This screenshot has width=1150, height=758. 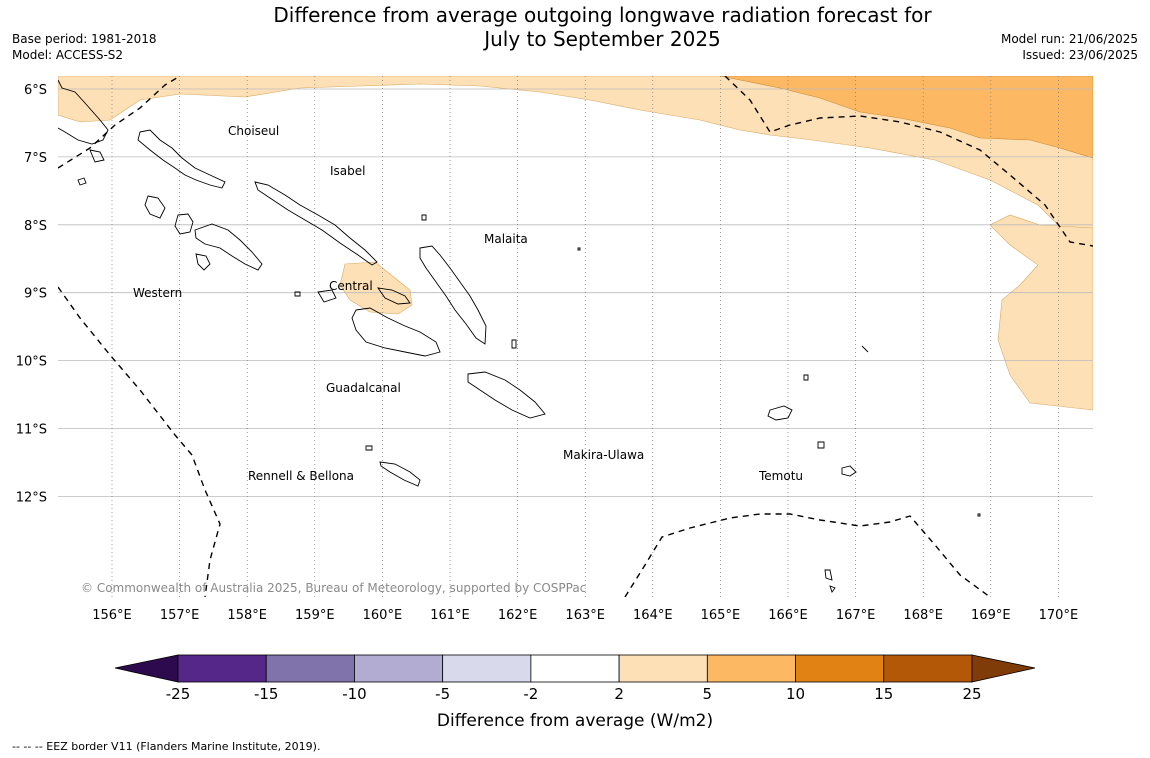 What do you see at coordinates (442, 694) in the screenshot?
I see `colorbar-tick-label: -5` at bounding box center [442, 694].